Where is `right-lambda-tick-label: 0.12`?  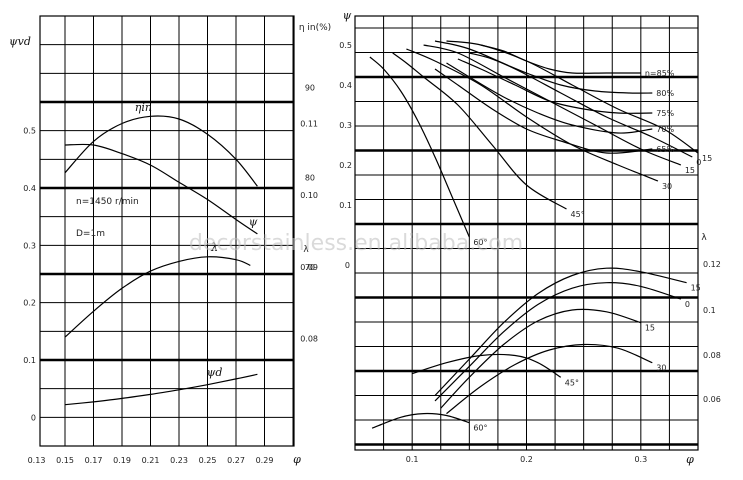
right-lambda-tick-label: 0.12 is located at coordinates (712, 264).